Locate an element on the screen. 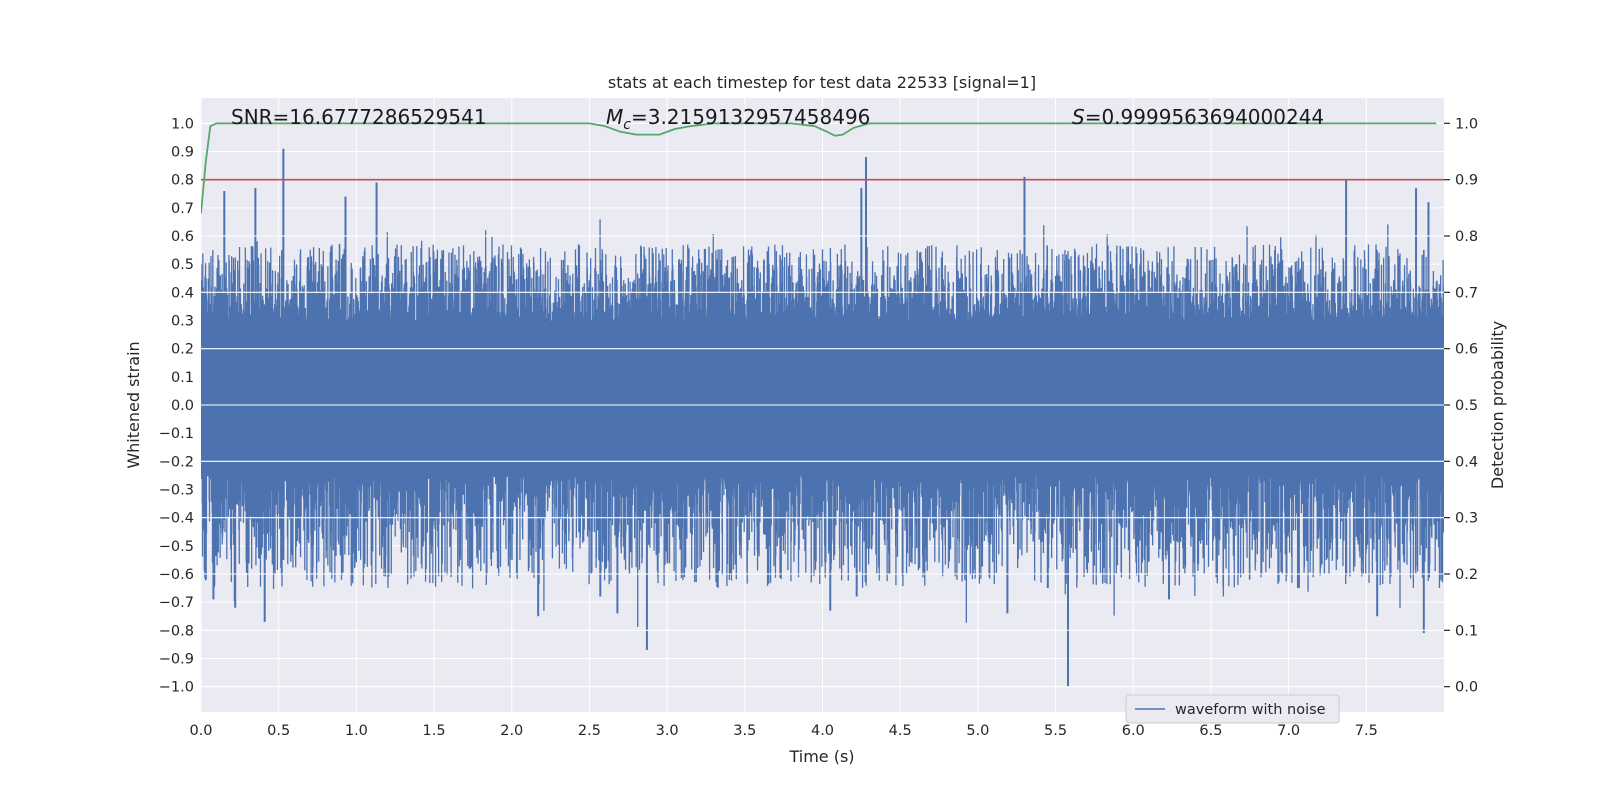 This screenshot has height=800, width=1600. y-tick-label: −1.0 is located at coordinates (176, 688).